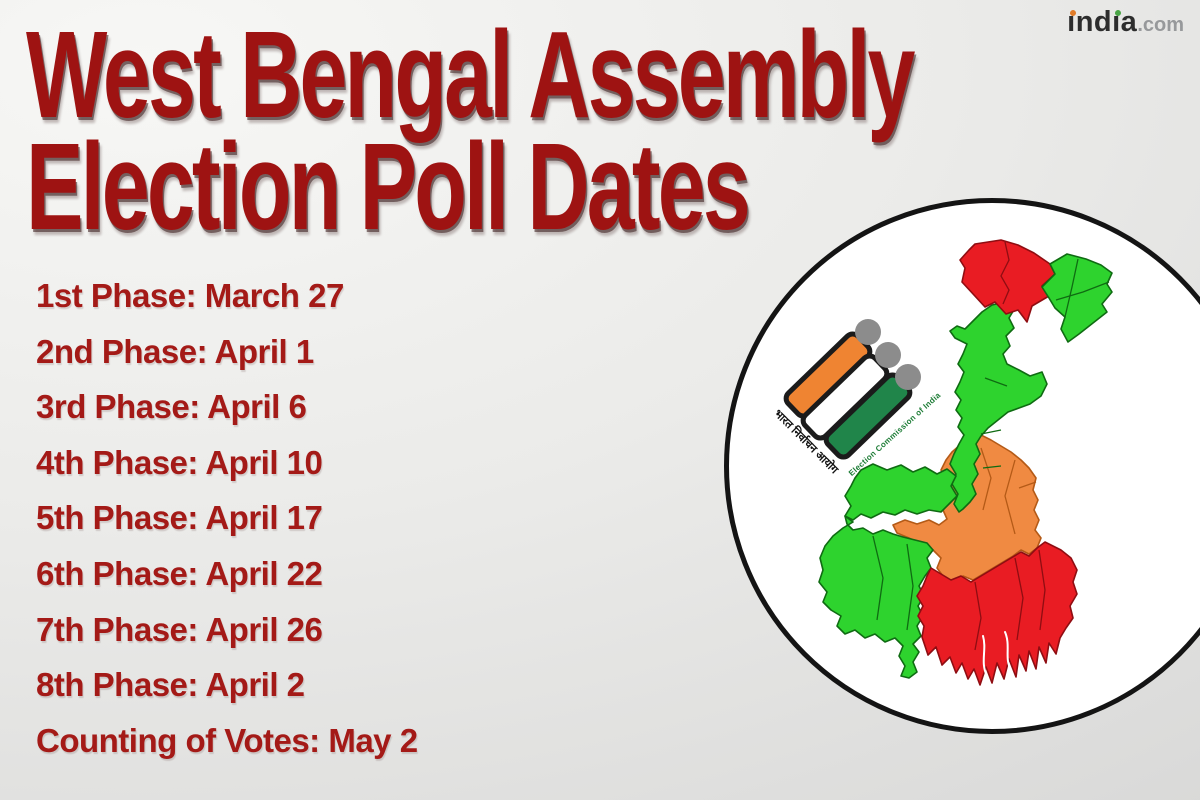  Describe the element at coordinates (179, 629) in the screenshot. I see `schedule-item-phase-7: 7th Phase: April 26` at that location.